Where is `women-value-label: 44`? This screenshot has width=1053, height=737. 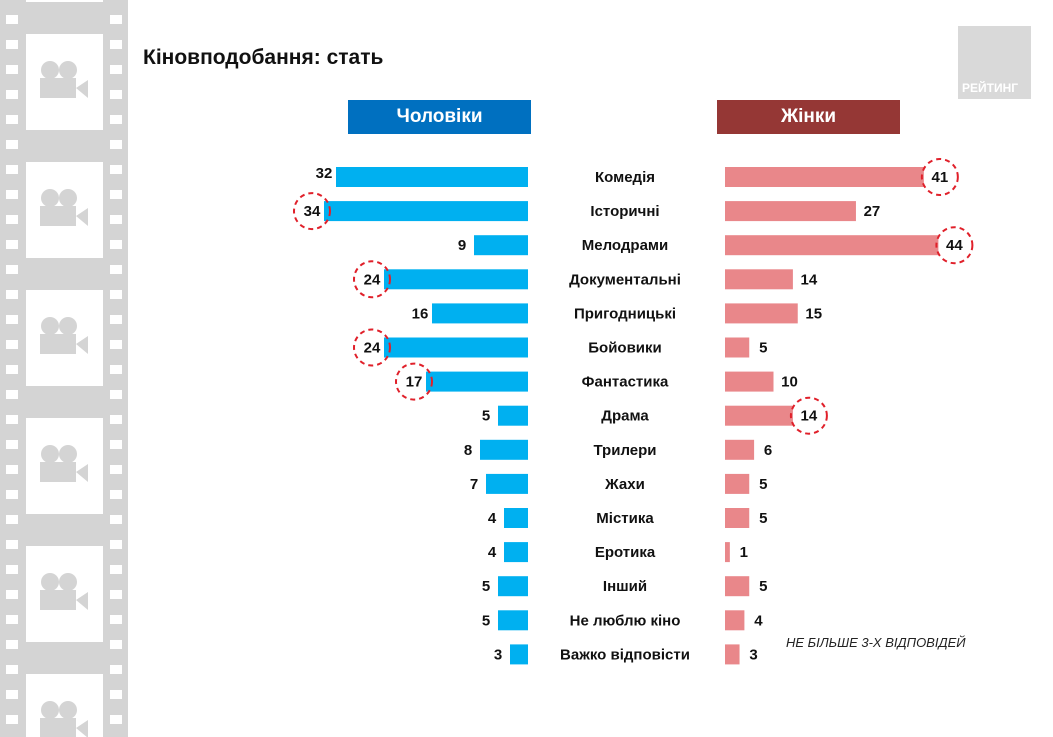
women-value-label: 44 is located at coordinates (954, 245).